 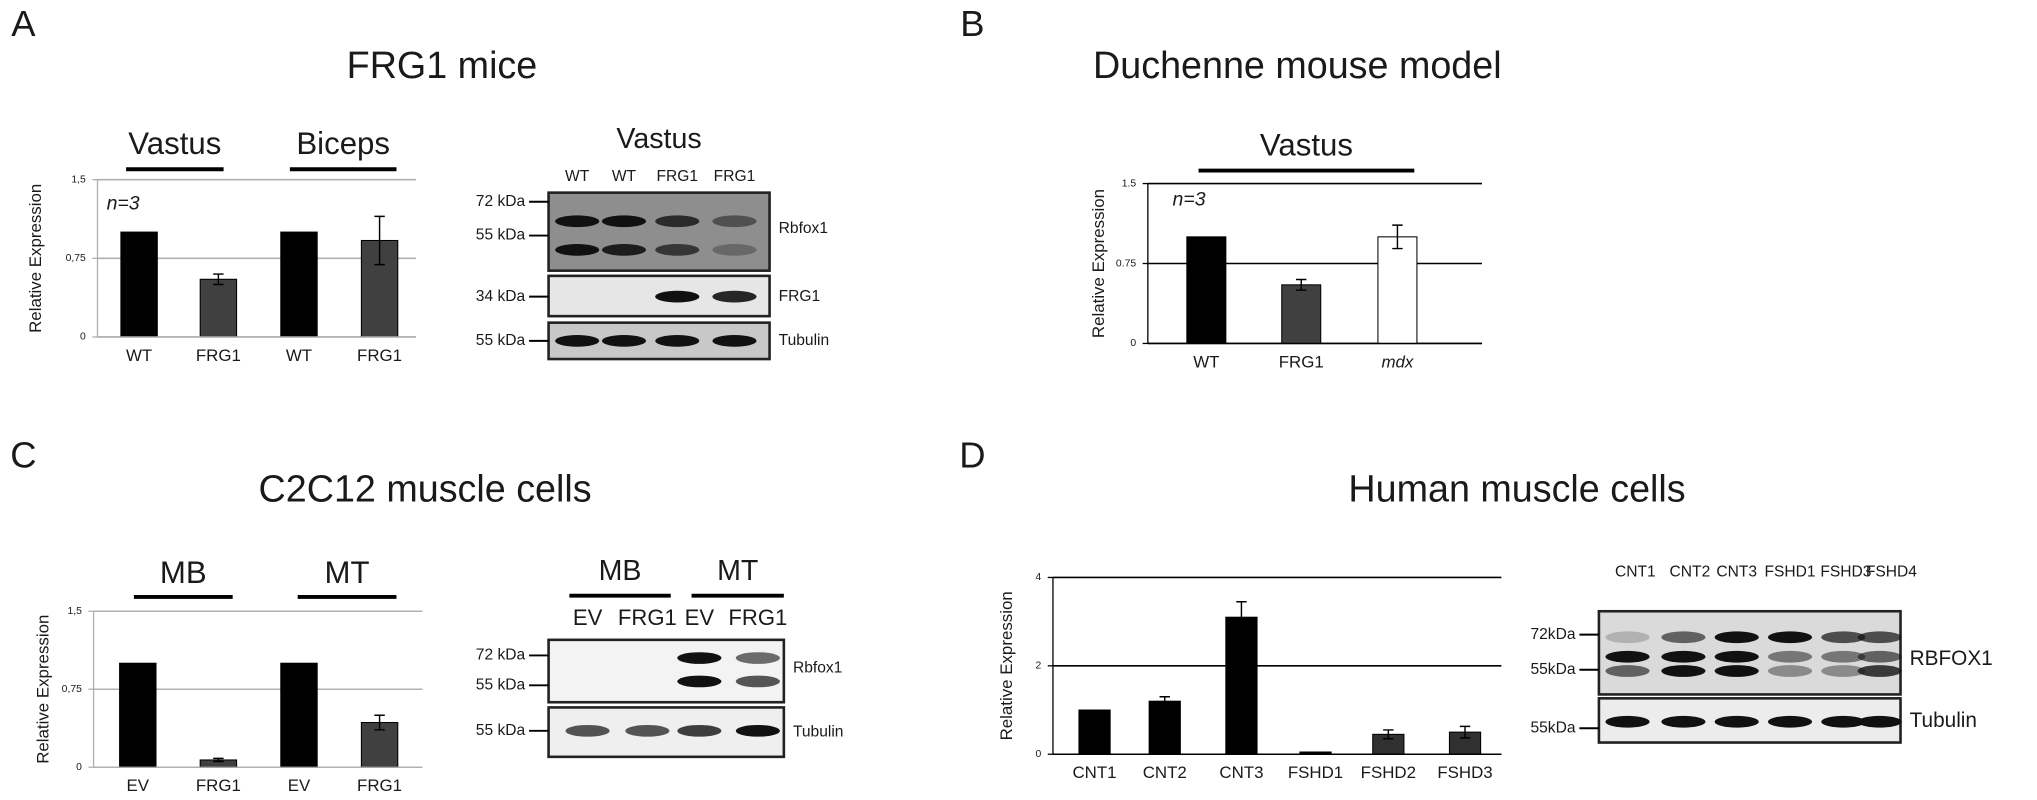 What do you see at coordinates (1241, 772) in the screenshot?
I see `x-tick-label: CNT3` at bounding box center [1241, 772].